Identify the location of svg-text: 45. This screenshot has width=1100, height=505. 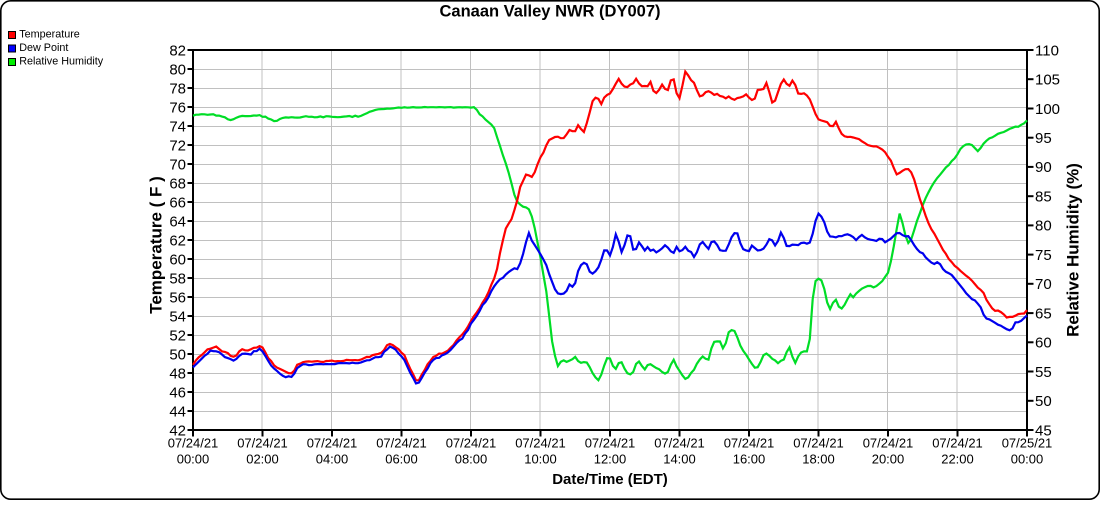
(1043, 430).